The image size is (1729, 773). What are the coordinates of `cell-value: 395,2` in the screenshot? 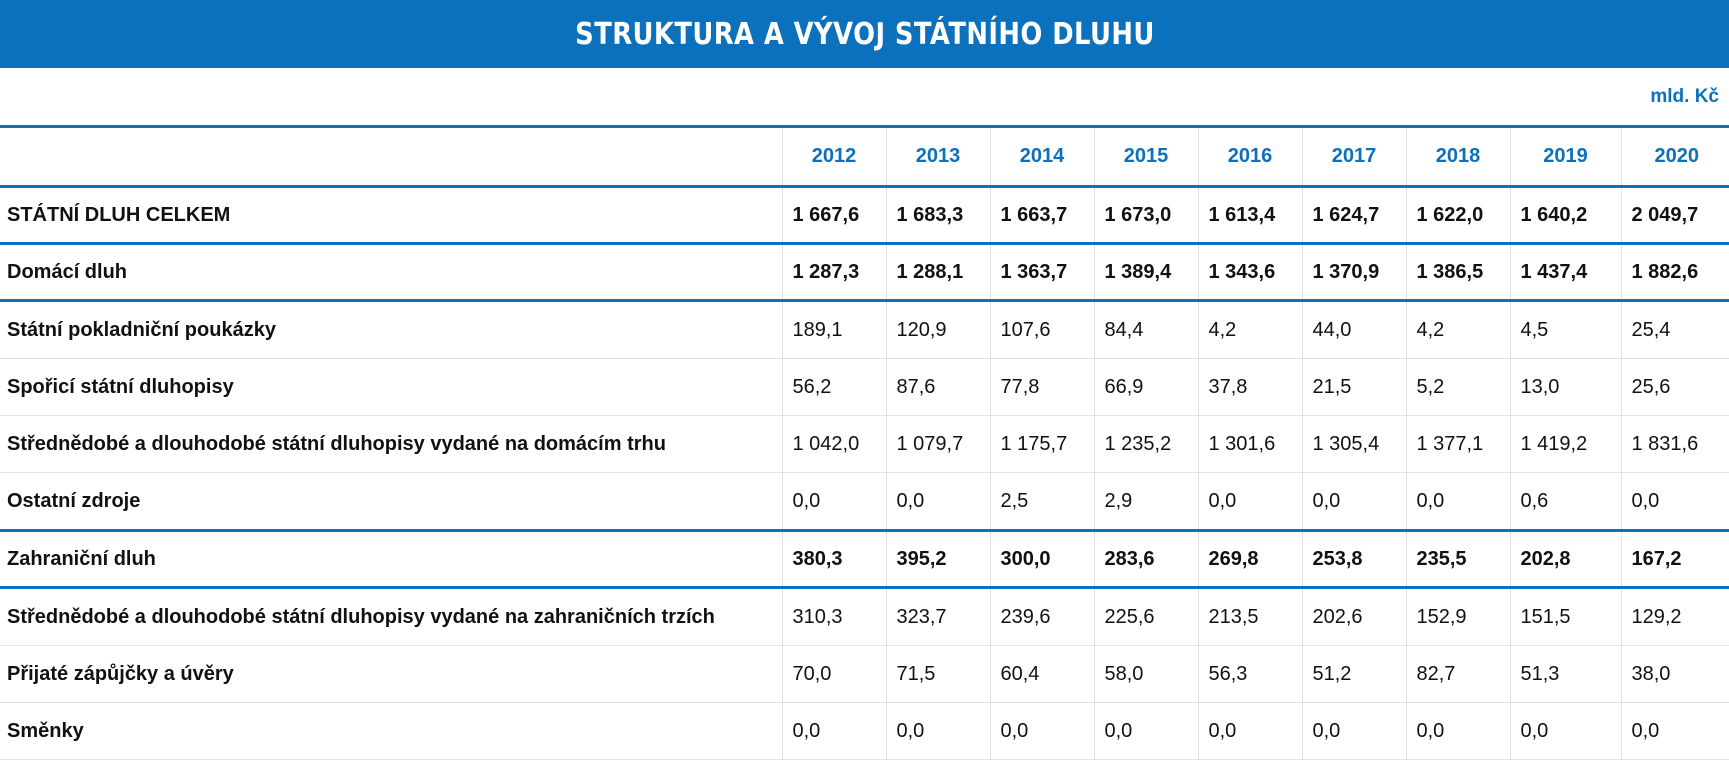 It's located at (937, 559).